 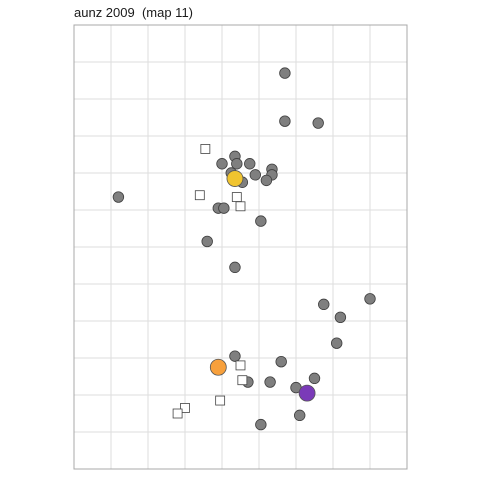 What do you see at coordinates (133, 12) in the screenshot?
I see `chart-title: aunz 2009 (map 11)` at bounding box center [133, 12].